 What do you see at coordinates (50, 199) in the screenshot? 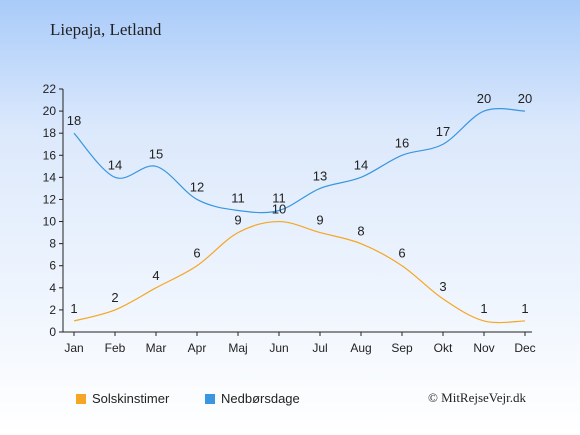
I see `y-tick-label: 12` at bounding box center [50, 199].